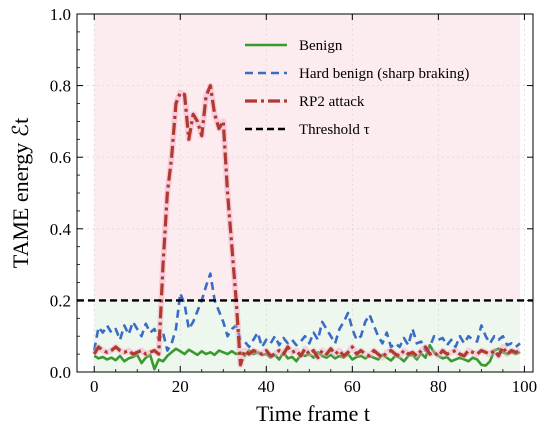  I want to click on x-tick-label: 60, so click(352, 386).